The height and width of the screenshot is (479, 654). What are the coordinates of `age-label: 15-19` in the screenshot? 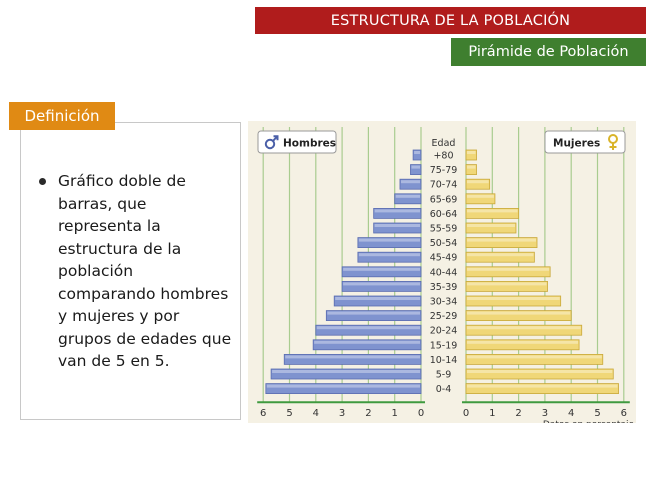 It's located at (444, 345).